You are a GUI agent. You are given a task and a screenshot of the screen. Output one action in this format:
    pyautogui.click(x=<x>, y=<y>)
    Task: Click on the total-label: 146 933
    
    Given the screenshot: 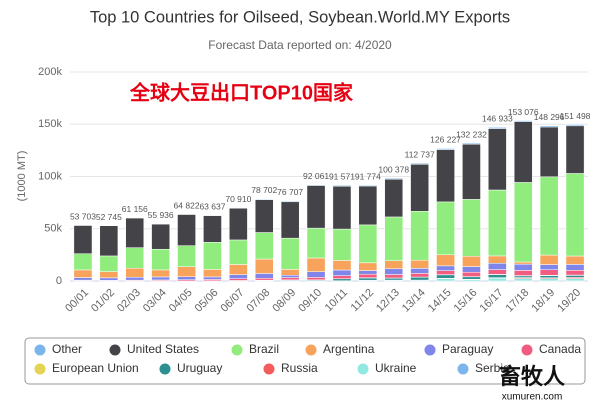 What is the action you would take?
    pyautogui.click(x=497, y=119)
    